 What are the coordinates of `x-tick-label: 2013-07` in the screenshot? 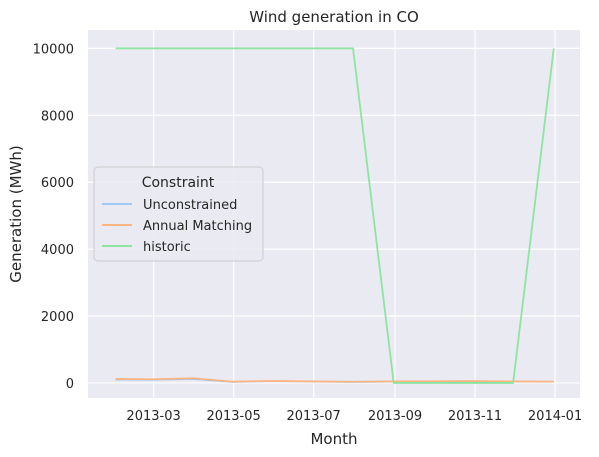 It's located at (313, 416).